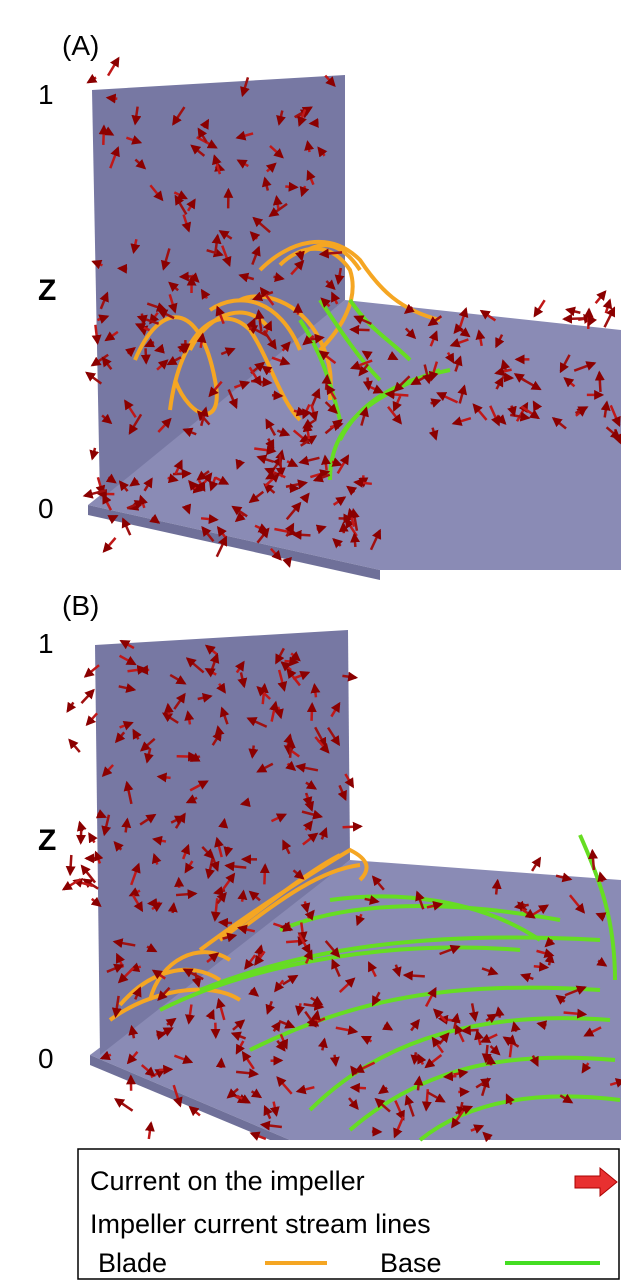  I want to click on legend-stream-lines: Impeller current stream lines, so click(260, 1224).